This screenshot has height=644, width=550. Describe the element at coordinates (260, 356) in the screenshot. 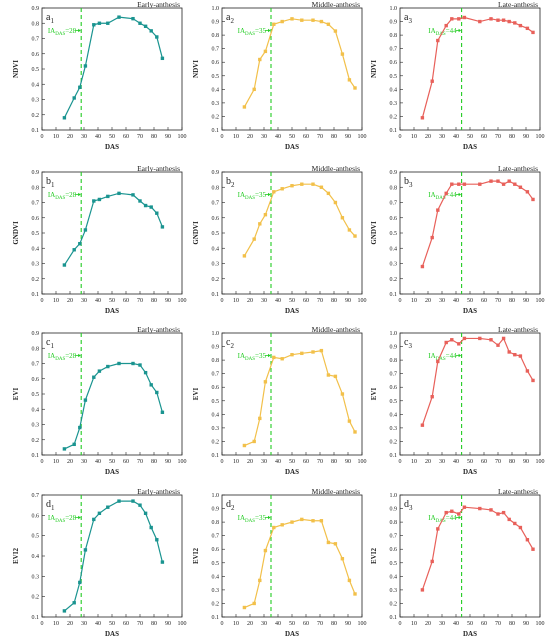

I see `ia-suffix: =35` at that location.